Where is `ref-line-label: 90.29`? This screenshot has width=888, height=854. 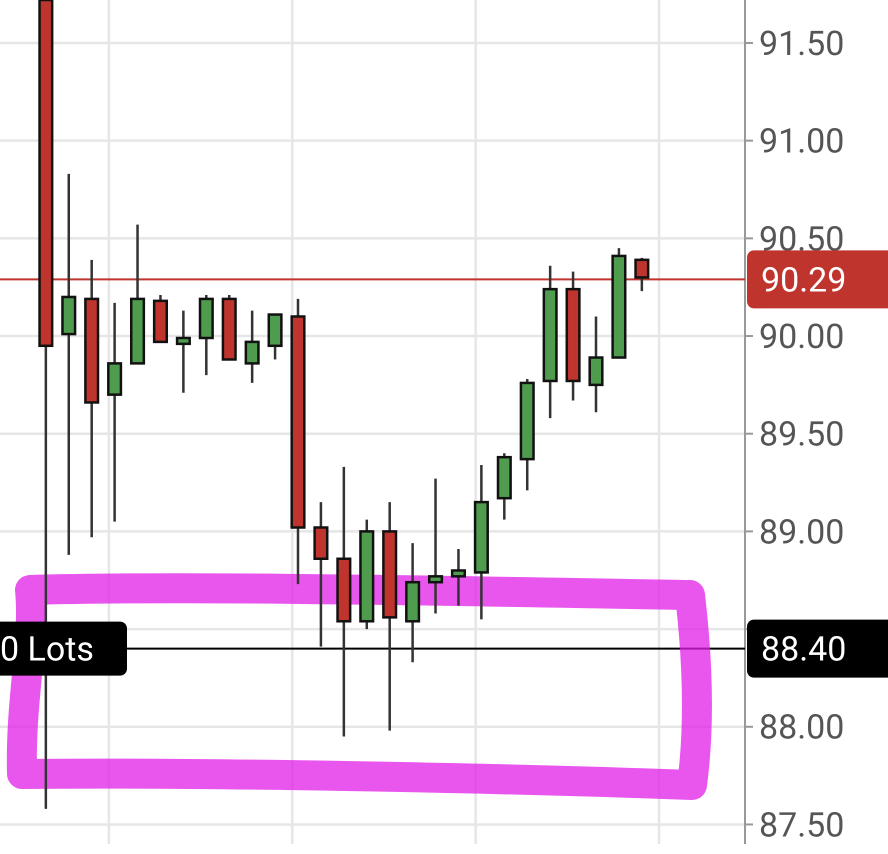
ref-line-label: 90.29 is located at coordinates (803, 280).